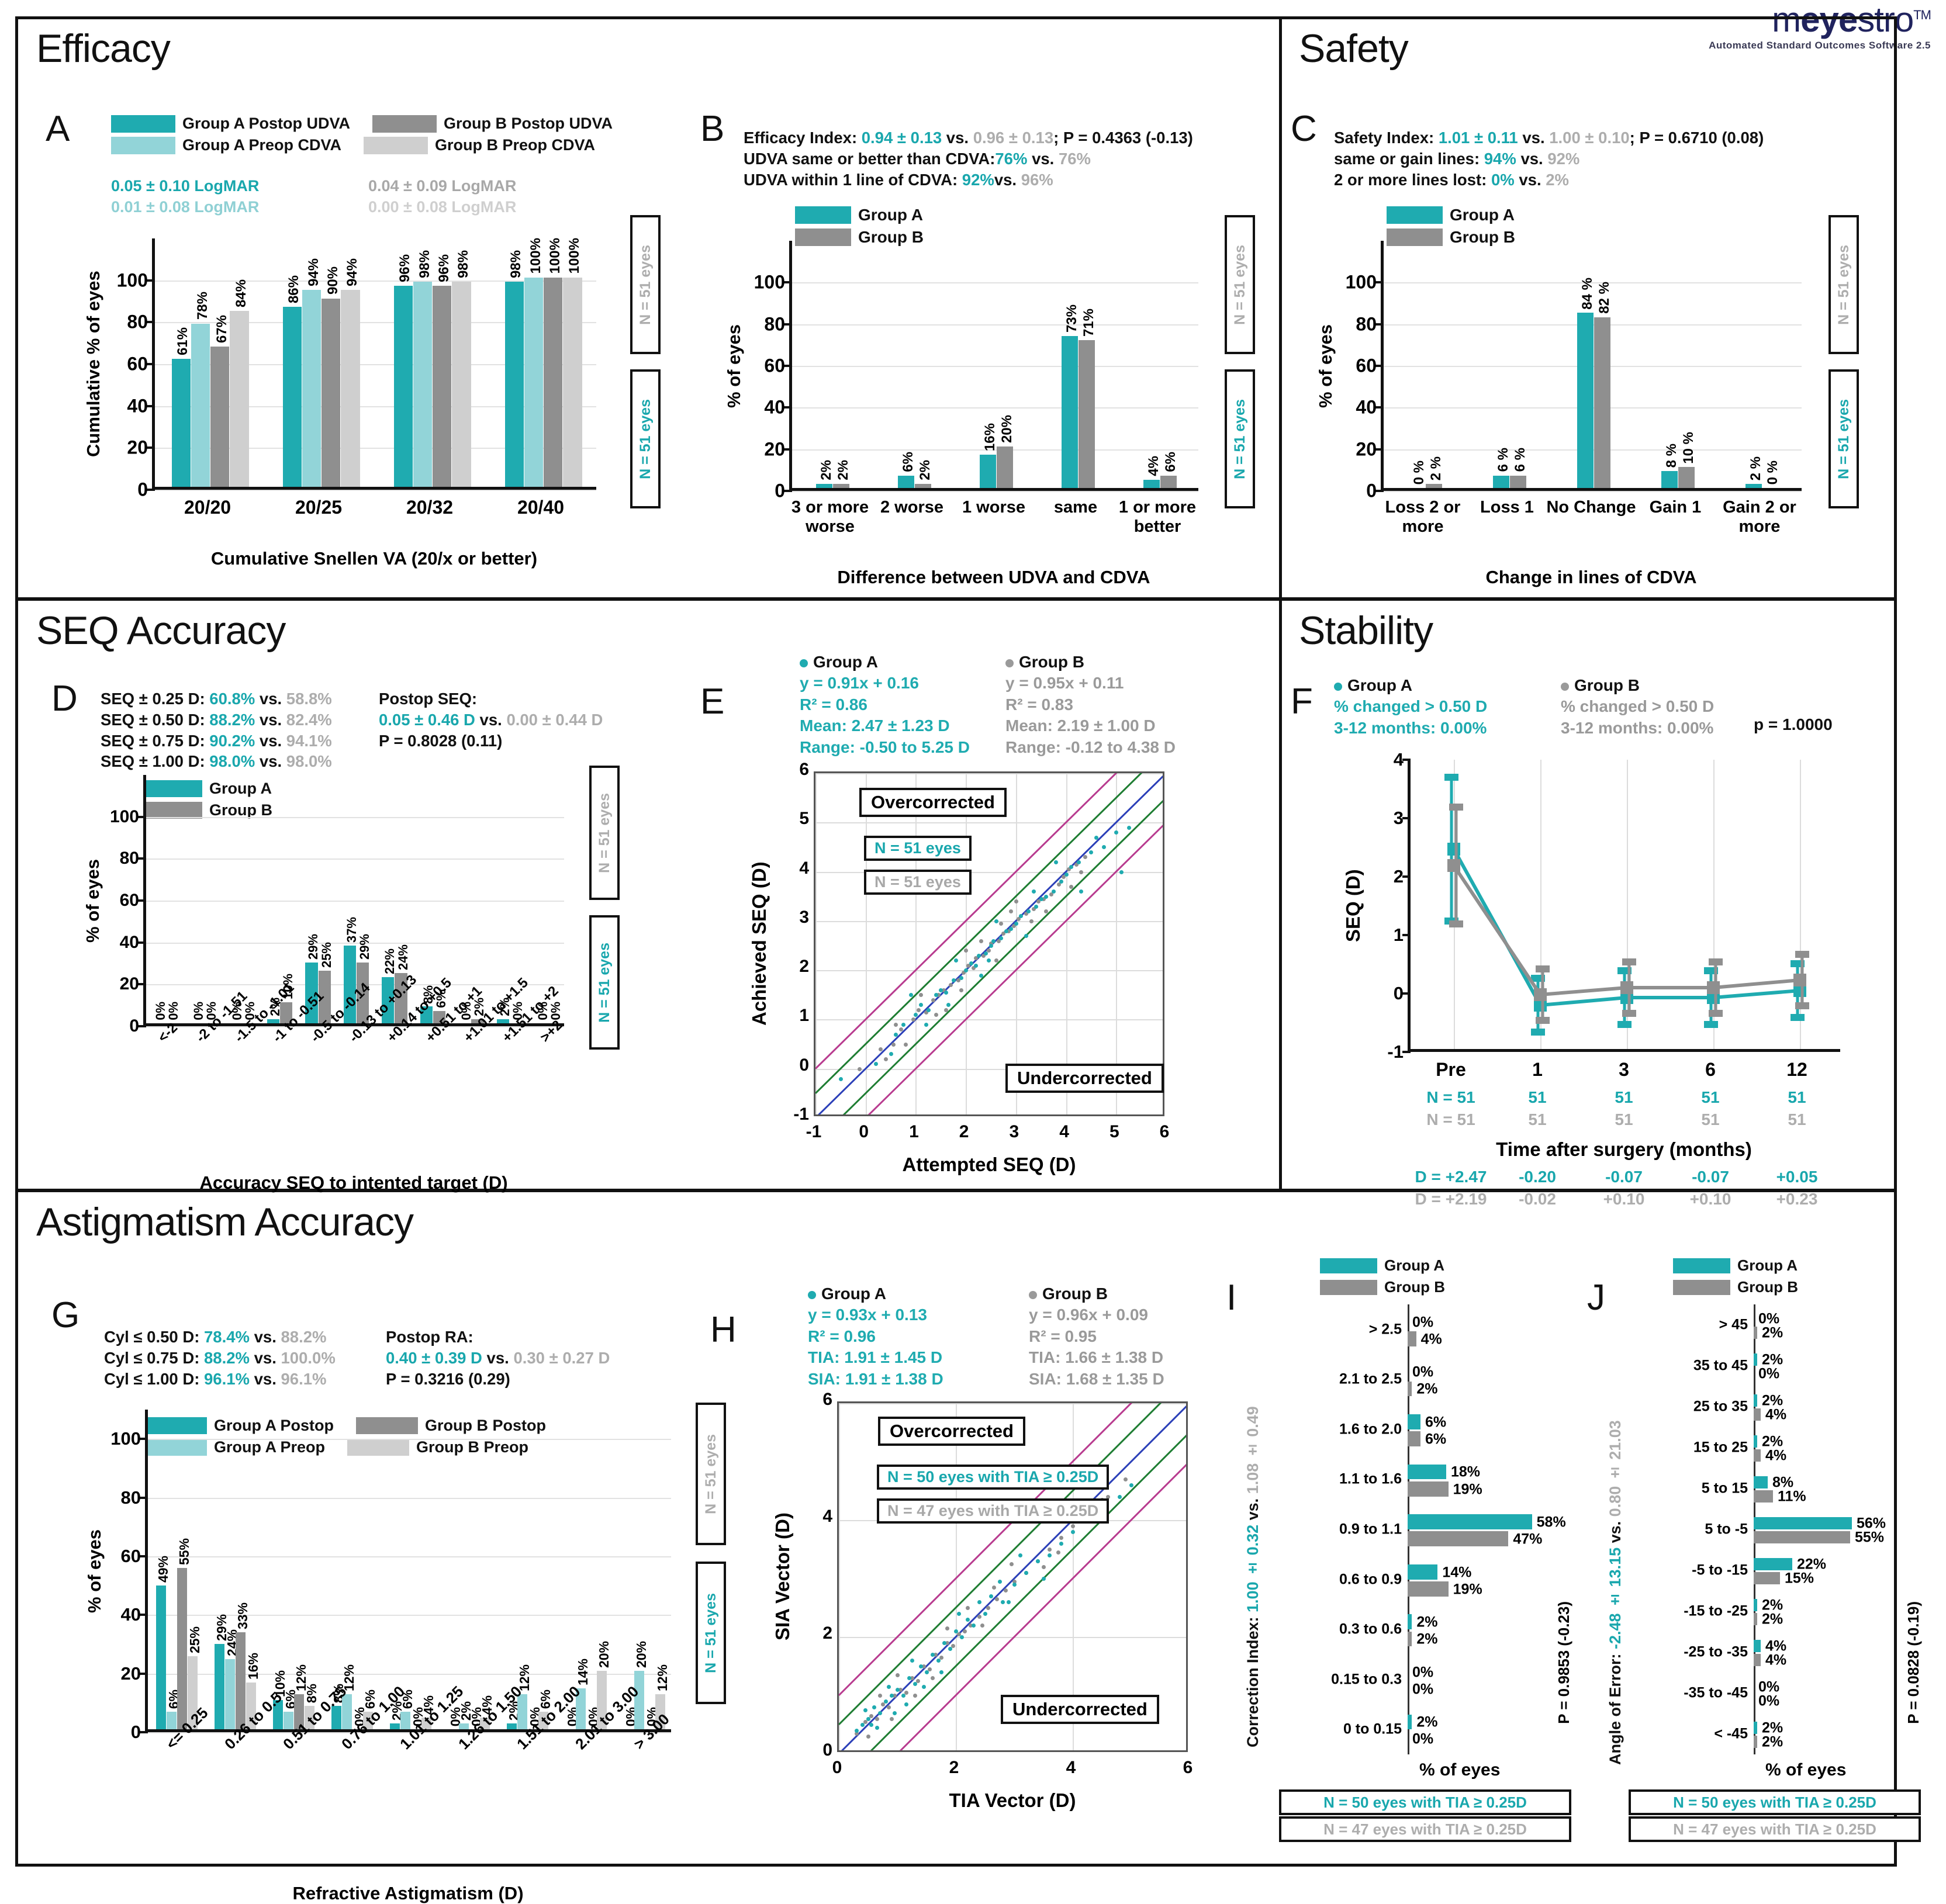 Image resolution: width=1946 pixels, height=1904 pixels. Describe the element at coordinates (1096, 1357) in the screenshot. I see `panel-h-legend-b-line-2: TIA: 1.66 ± 1.38 D` at that location.